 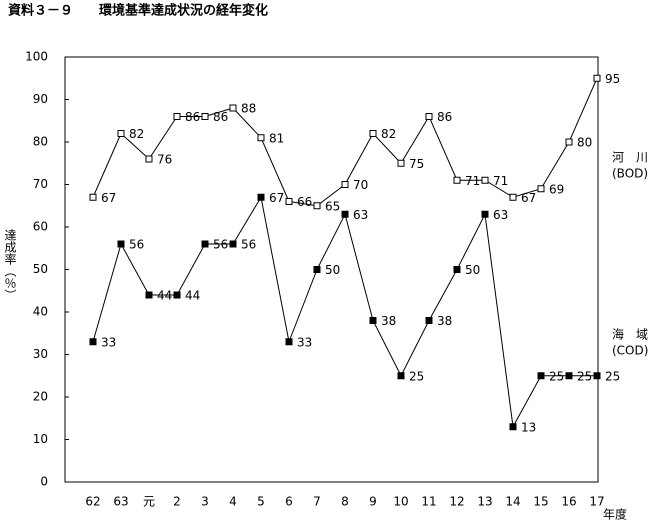 What do you see at coordinates (149, 502) in the screenshot?
I see `x-tick-label: 元` at bounding box center [149, 502].